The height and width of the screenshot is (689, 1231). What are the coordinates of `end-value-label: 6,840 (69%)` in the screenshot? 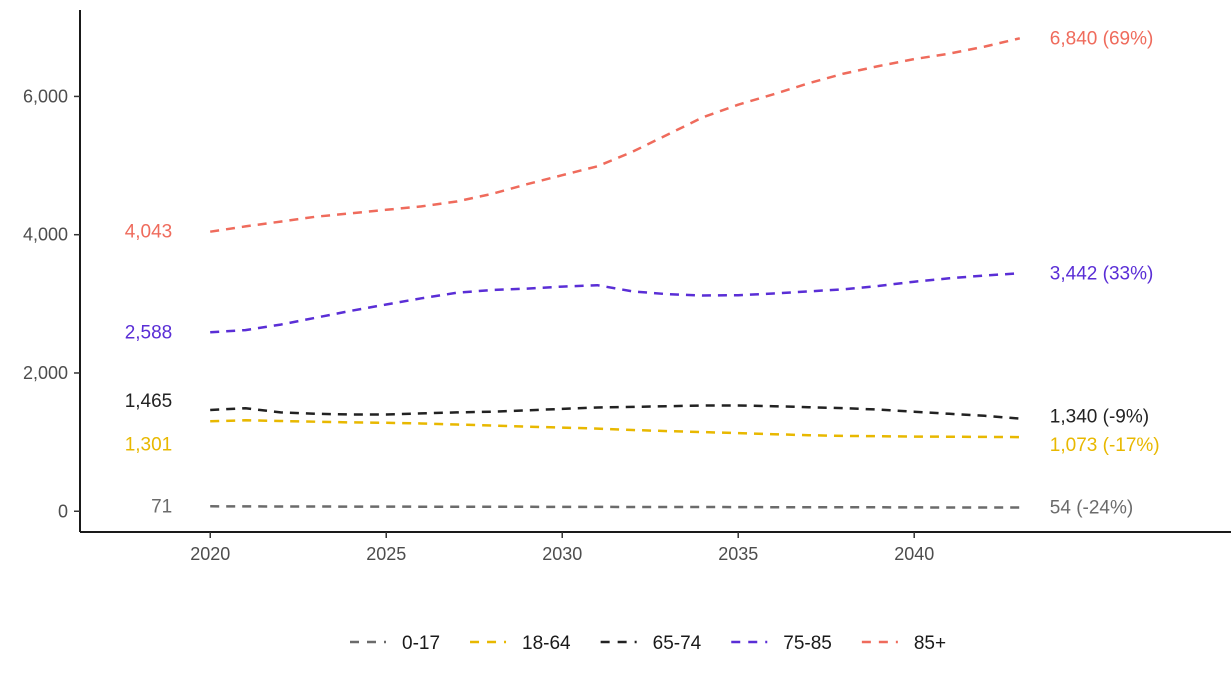 It's located at (1102, 38).